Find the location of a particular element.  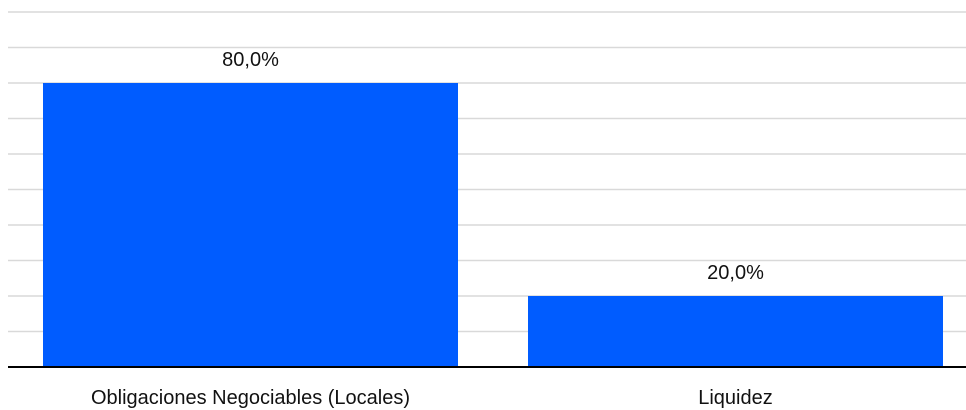

x-tick-label-0: Obligaciones Negociables (Locales) is located at coordinates (250, 398).